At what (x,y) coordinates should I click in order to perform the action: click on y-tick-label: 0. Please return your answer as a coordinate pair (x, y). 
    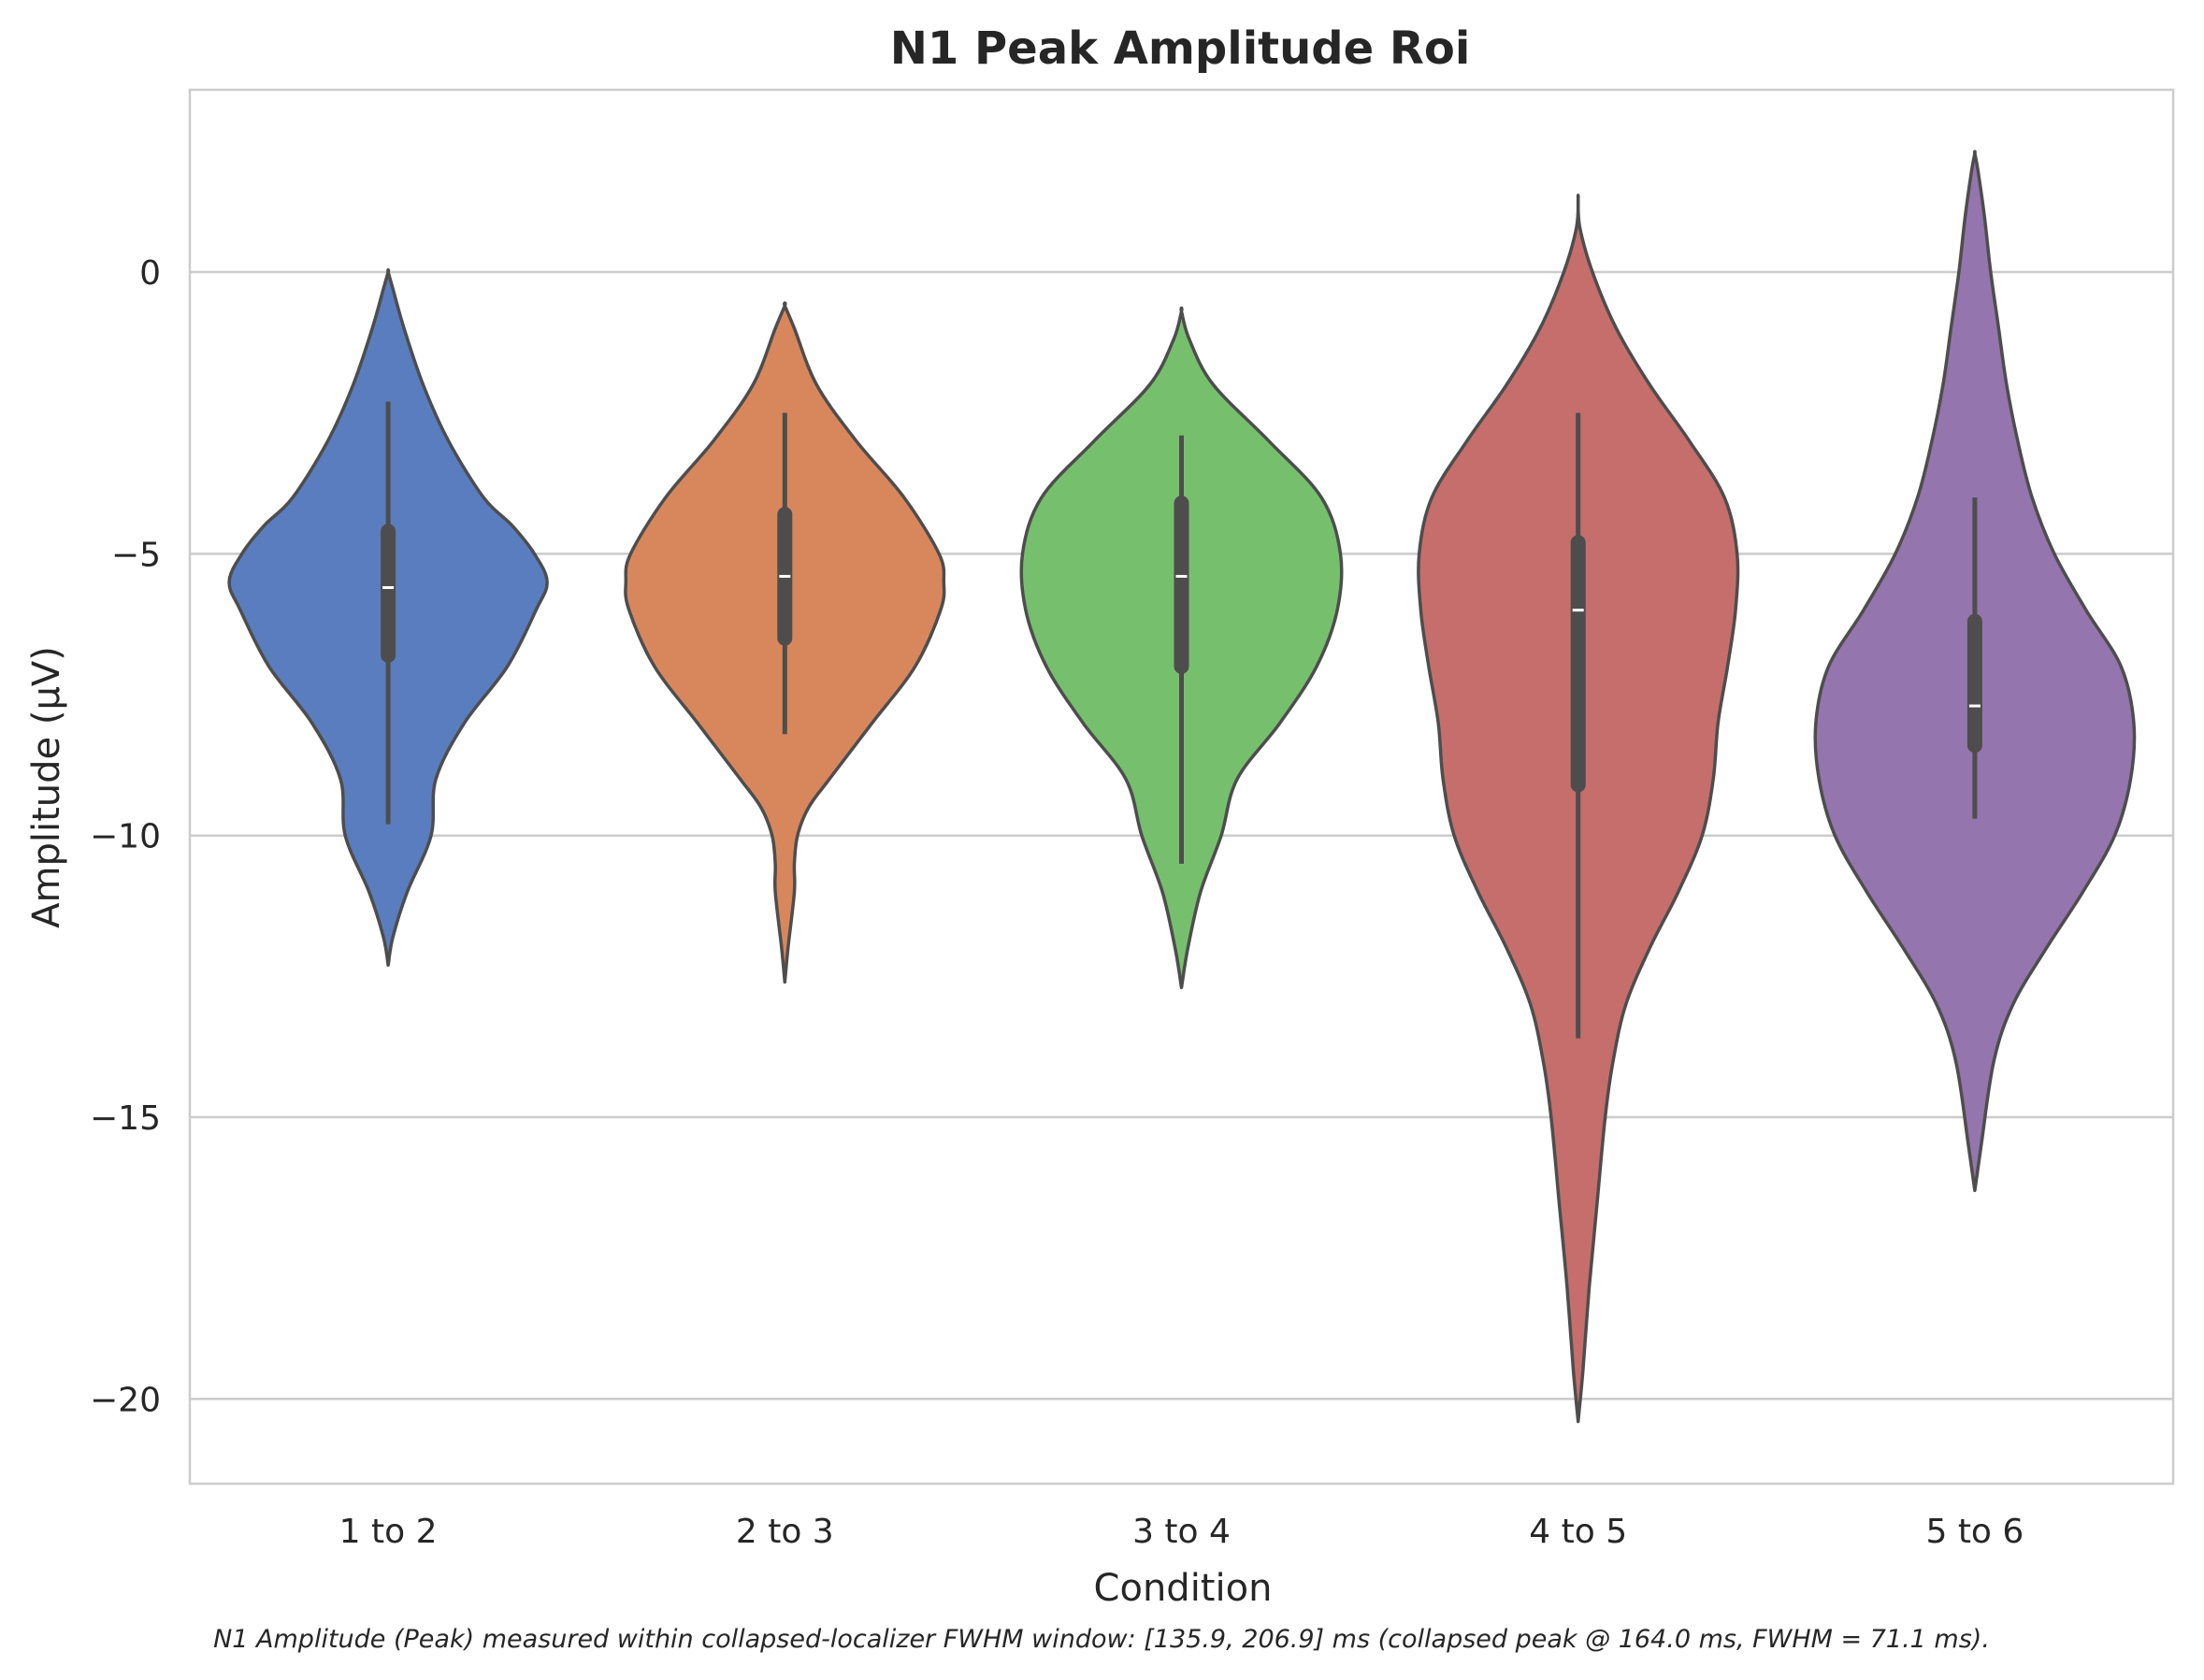
    Looking at the image, I should click on (150, 273).